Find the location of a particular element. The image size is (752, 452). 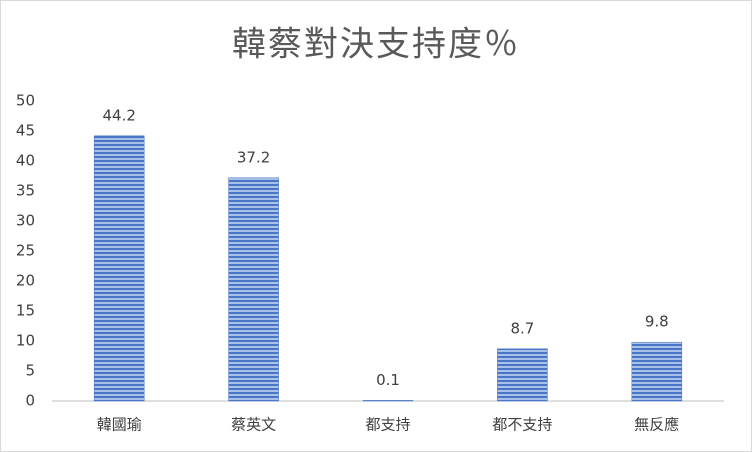

y-tick-label: 30 is located at coordinates (25, 221).